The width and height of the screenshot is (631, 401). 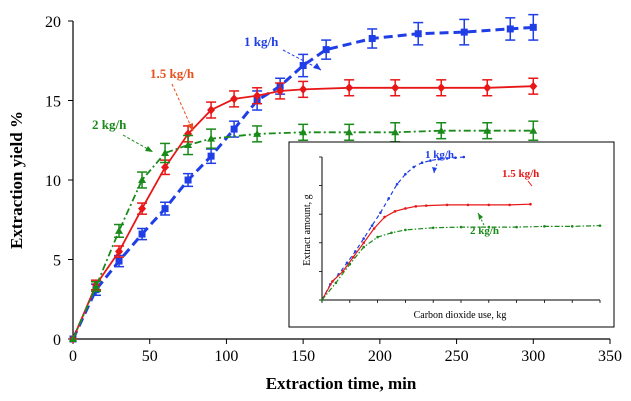 I want to click on series-label-2kgh: 2 kg/h, so click(x=109, y=124).